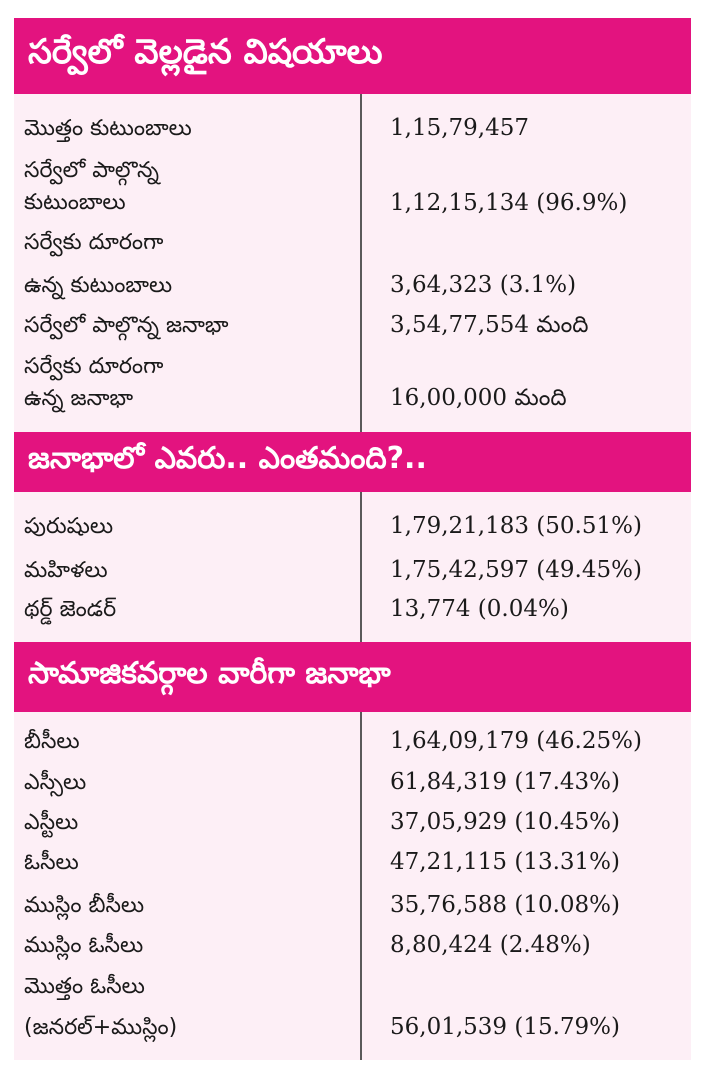  Describe the element at coordinates (52, 741) in the screenshot. I see `row-label-bc: బీసీలు` at that location.